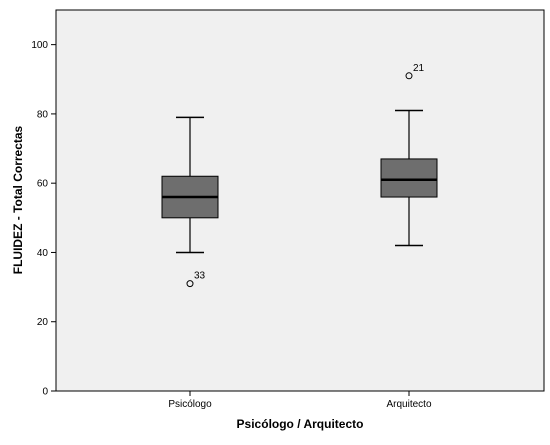  Describe the element at coordinates (200, 276) in the screenshot. I see `outlier-label: 33` at that location.